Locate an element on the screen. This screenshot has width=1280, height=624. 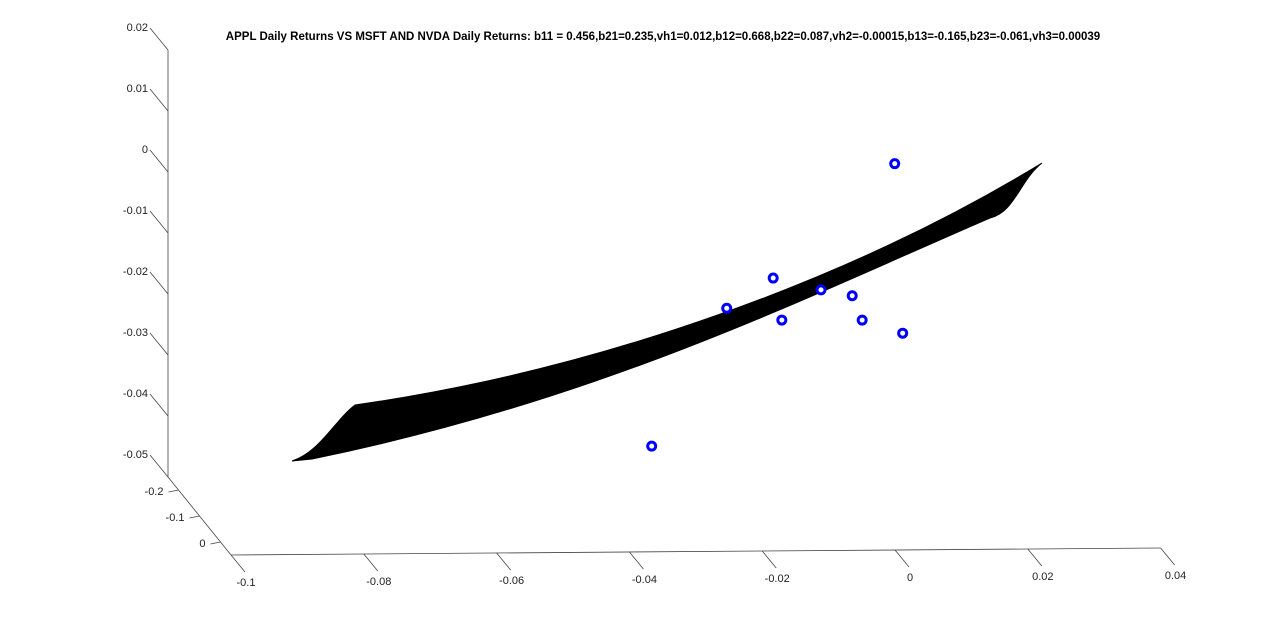
x-tick-label: -0.08 is located at coordinates (378, 582).